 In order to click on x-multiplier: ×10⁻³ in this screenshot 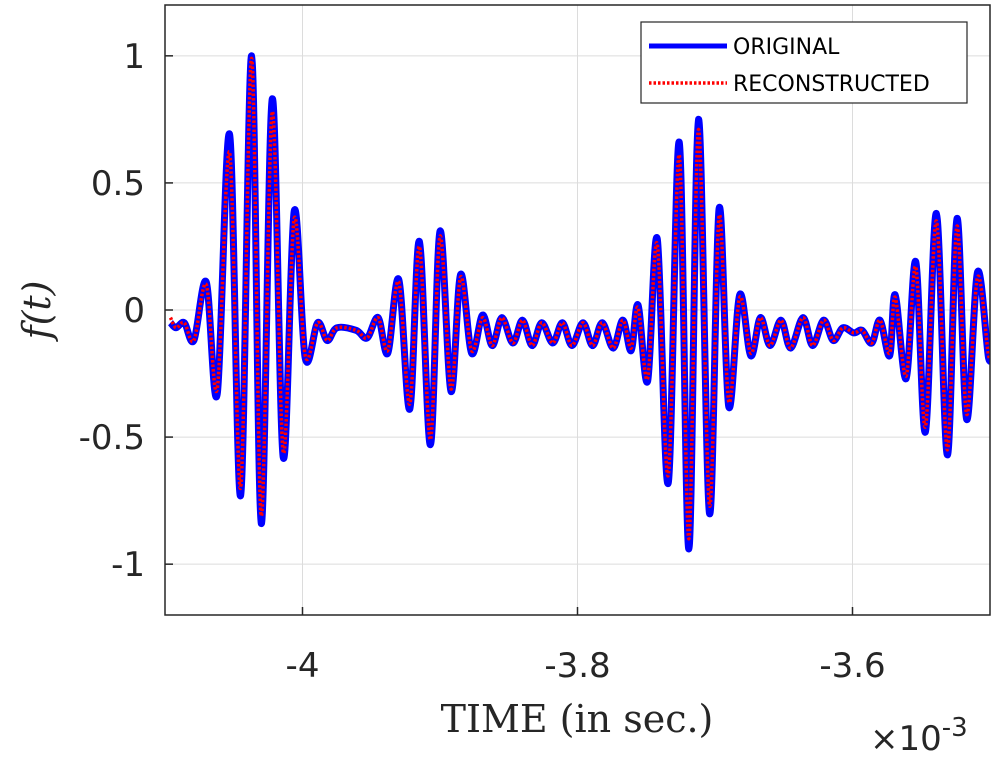, I will do `click(919, 735)`.